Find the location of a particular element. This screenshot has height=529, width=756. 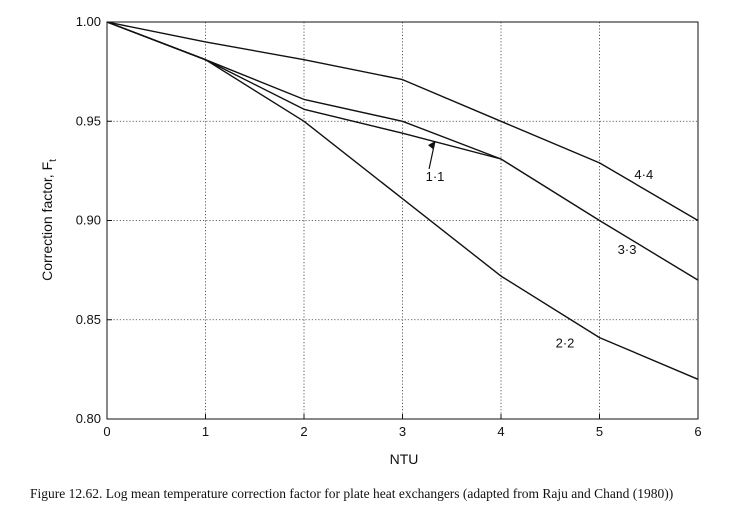

series-label-2: 2·2 is located at coordinates (565, 343).